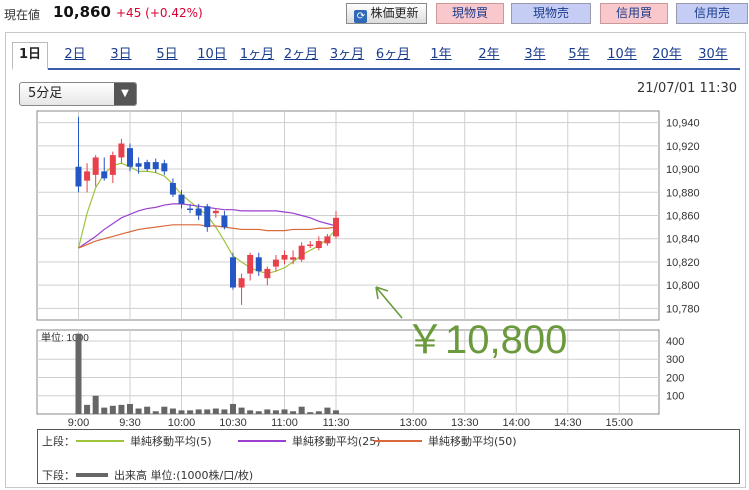 Image resolution: width=749 pixels, height=490 pixels. Describe the element at coordinates (470, 13) in the screenshot. I see `buy-spot-button: 現物買` at that location.